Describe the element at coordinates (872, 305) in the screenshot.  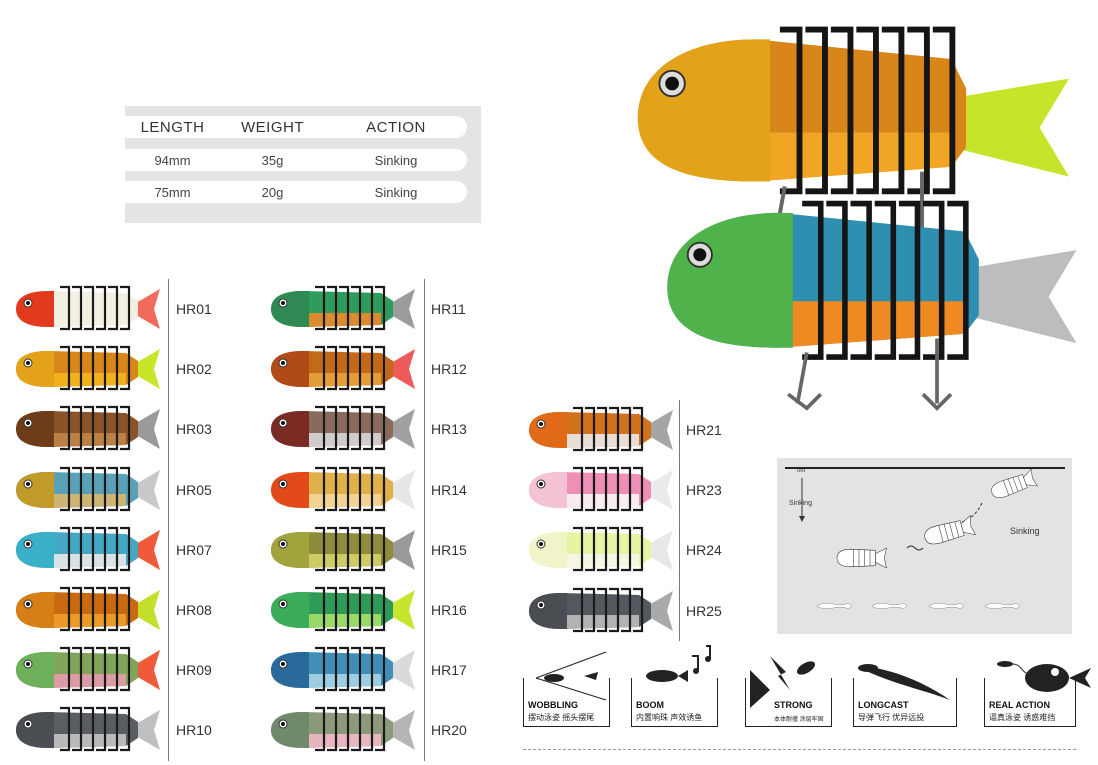
I see `hero-lure-bottom` at that location.